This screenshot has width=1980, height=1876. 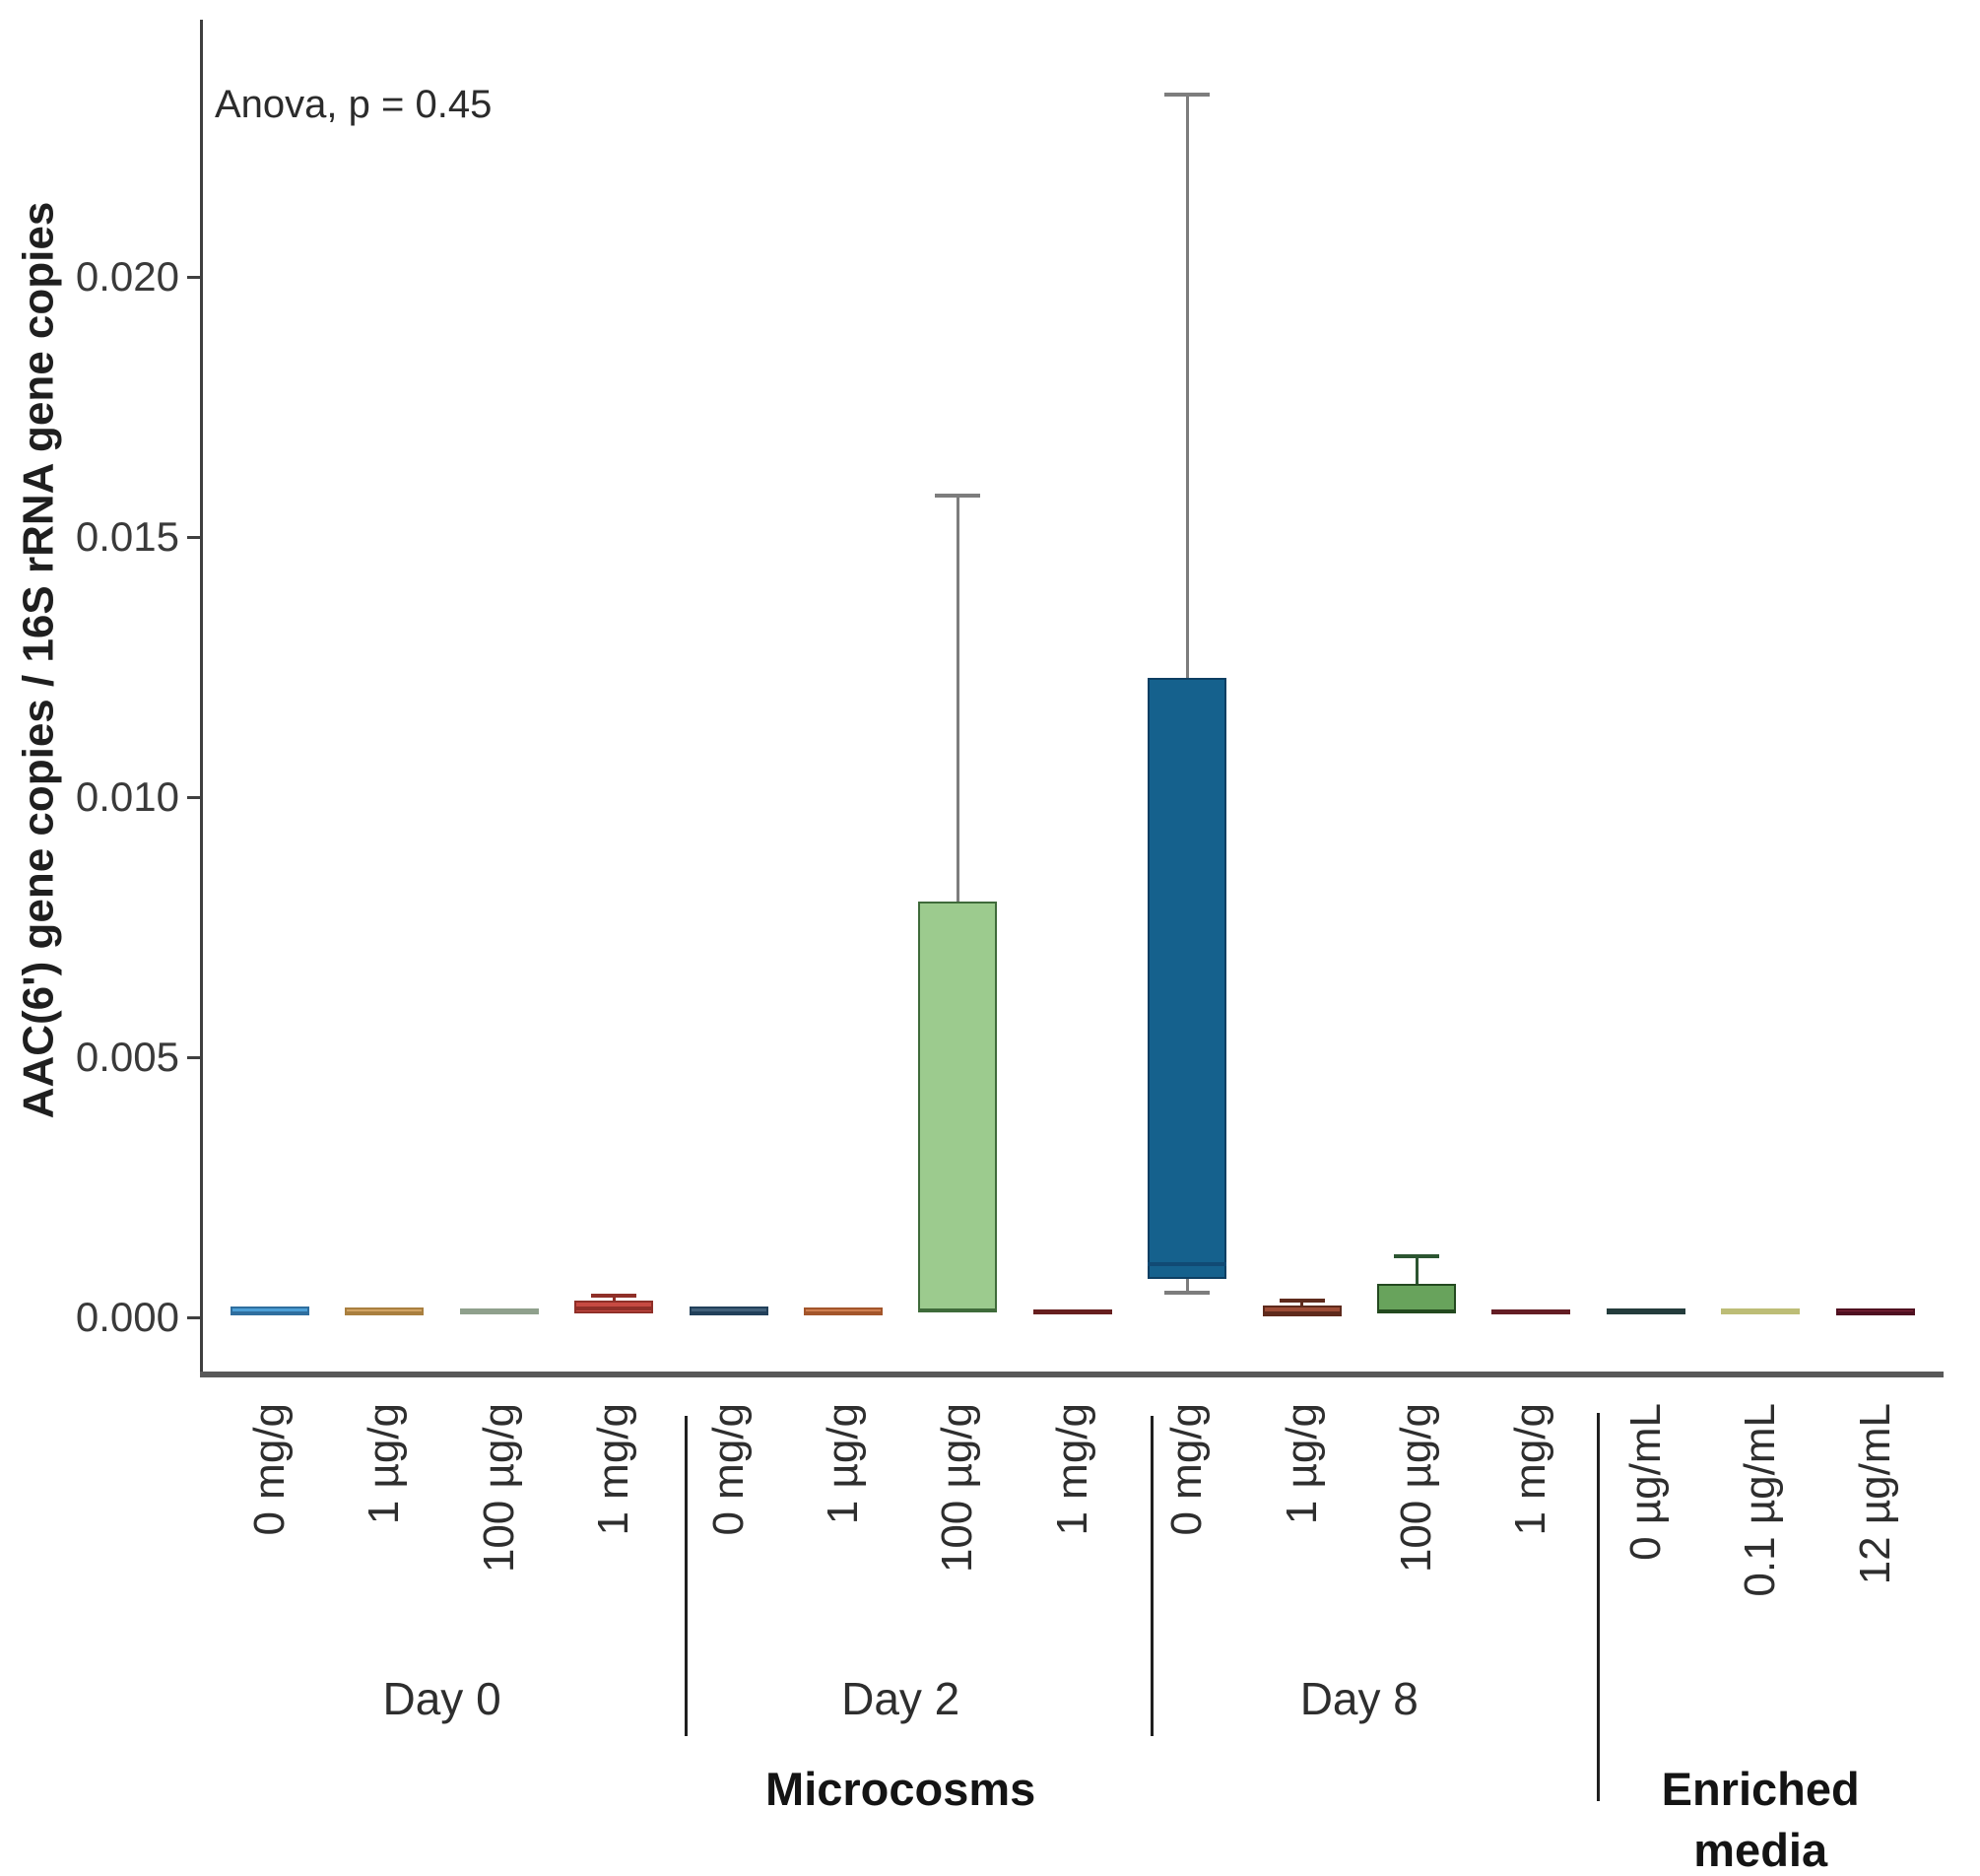 What do you see at coordinates (1874, 1494) in the screenshot?
I see `x-tick-label: 12 µg/mL` at bounding box center [1874, 1494].